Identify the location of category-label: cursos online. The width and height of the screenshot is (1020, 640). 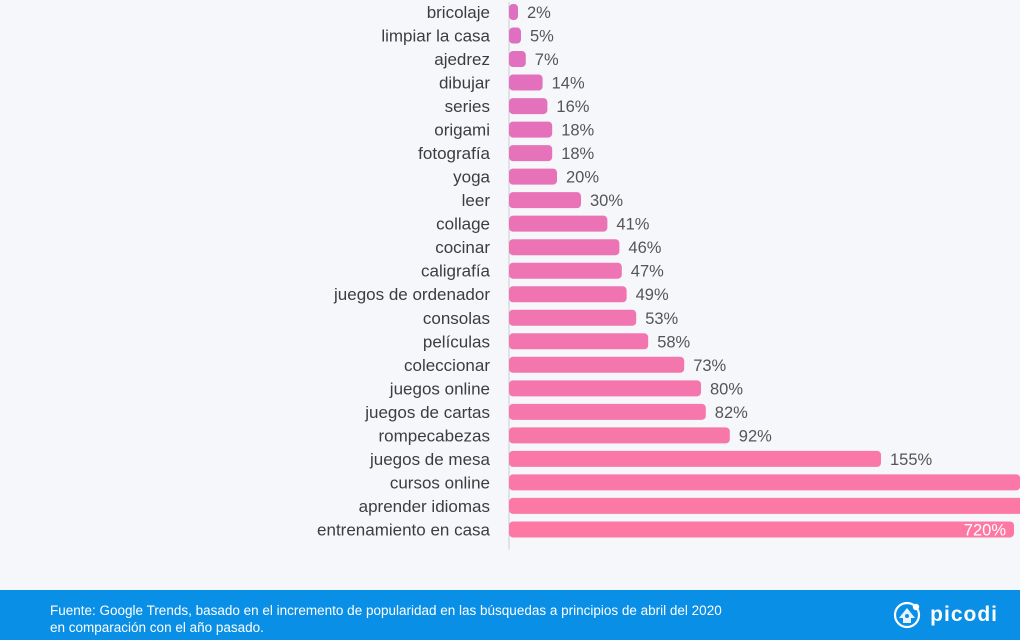
(440, 482).